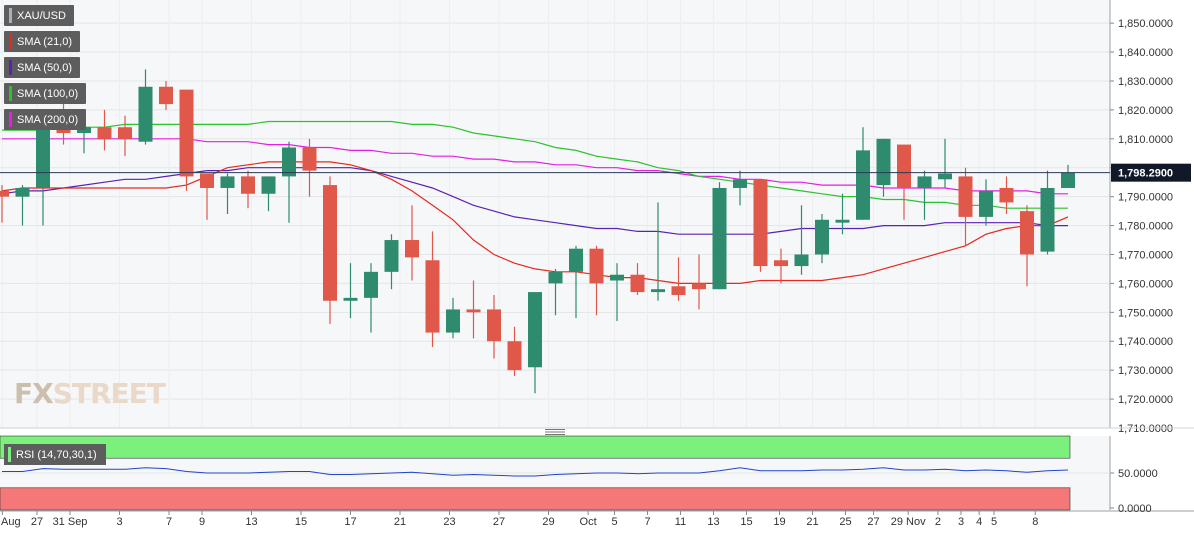  What do you see at coordinates (1145, 140) in the screenshot?
I see `price-y-tick-label: 1,810.0000` at bounding box center [1145, 140].